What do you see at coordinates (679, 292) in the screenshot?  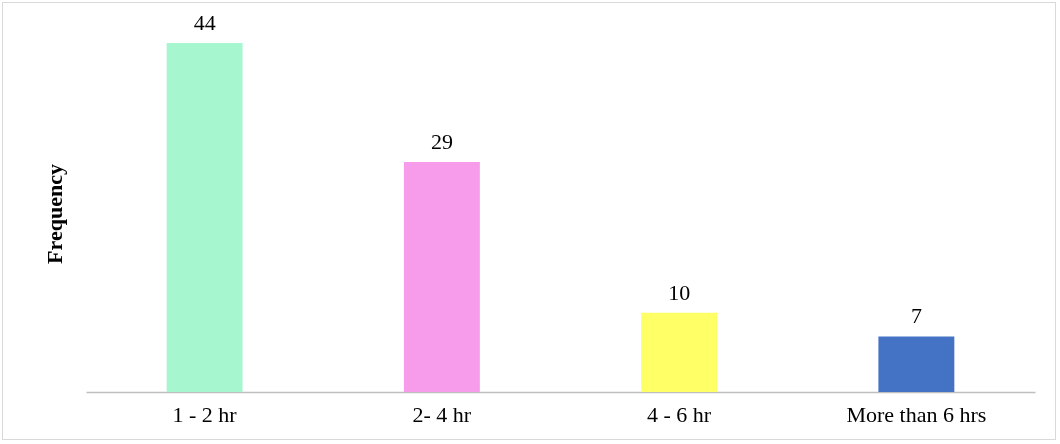 I see `data-label: 10` at bounding box center [679, 292].